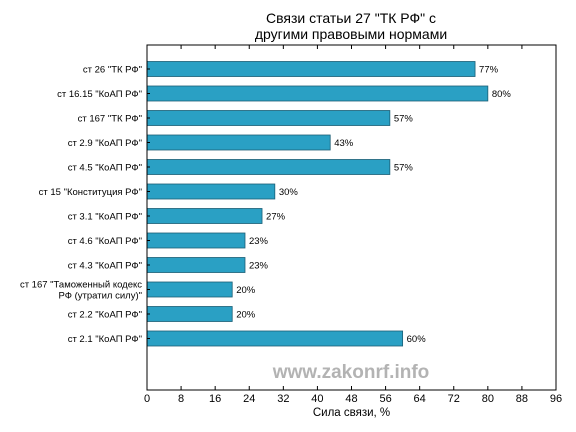 The image size is (576, 432). What do you see at coordinates (351, 413) in the screenshot?
I see `x-axis-title: Сила связи, %` at bounding box center [351, 413].